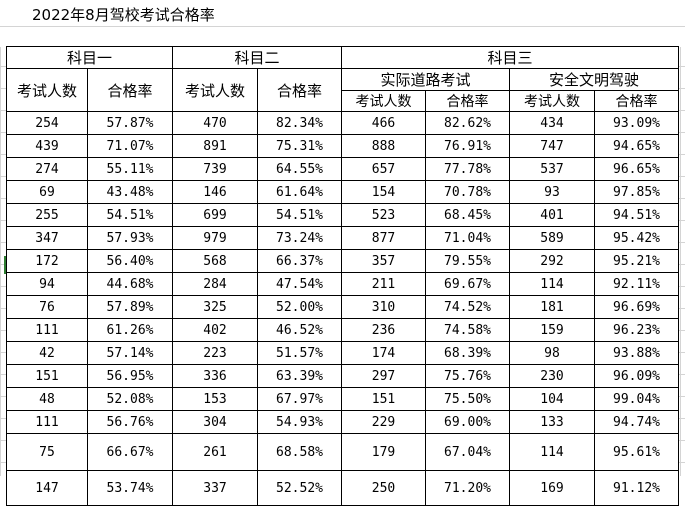 This screenshot has width=685, height=506. Describe the element at coordinates (383, 192) in the screenshot. I see `cell-road-examinees: 154` at that location.